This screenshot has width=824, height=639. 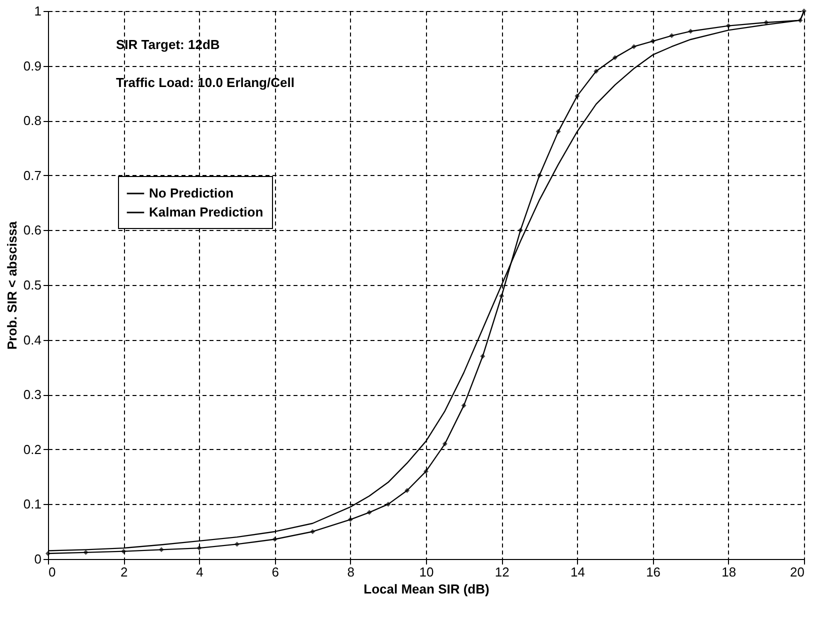 What do you see at coordinates (32, 175) in the screenshot?
I see `y-tick-label: 0.7` at bounding box center [32, 175].